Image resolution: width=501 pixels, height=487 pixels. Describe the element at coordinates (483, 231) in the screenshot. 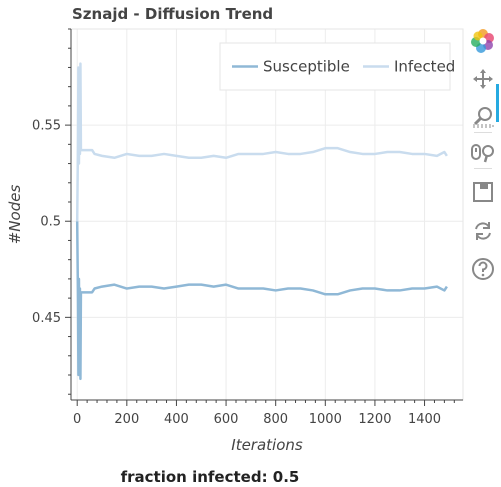

I see `reset-tool-icon` at that location.